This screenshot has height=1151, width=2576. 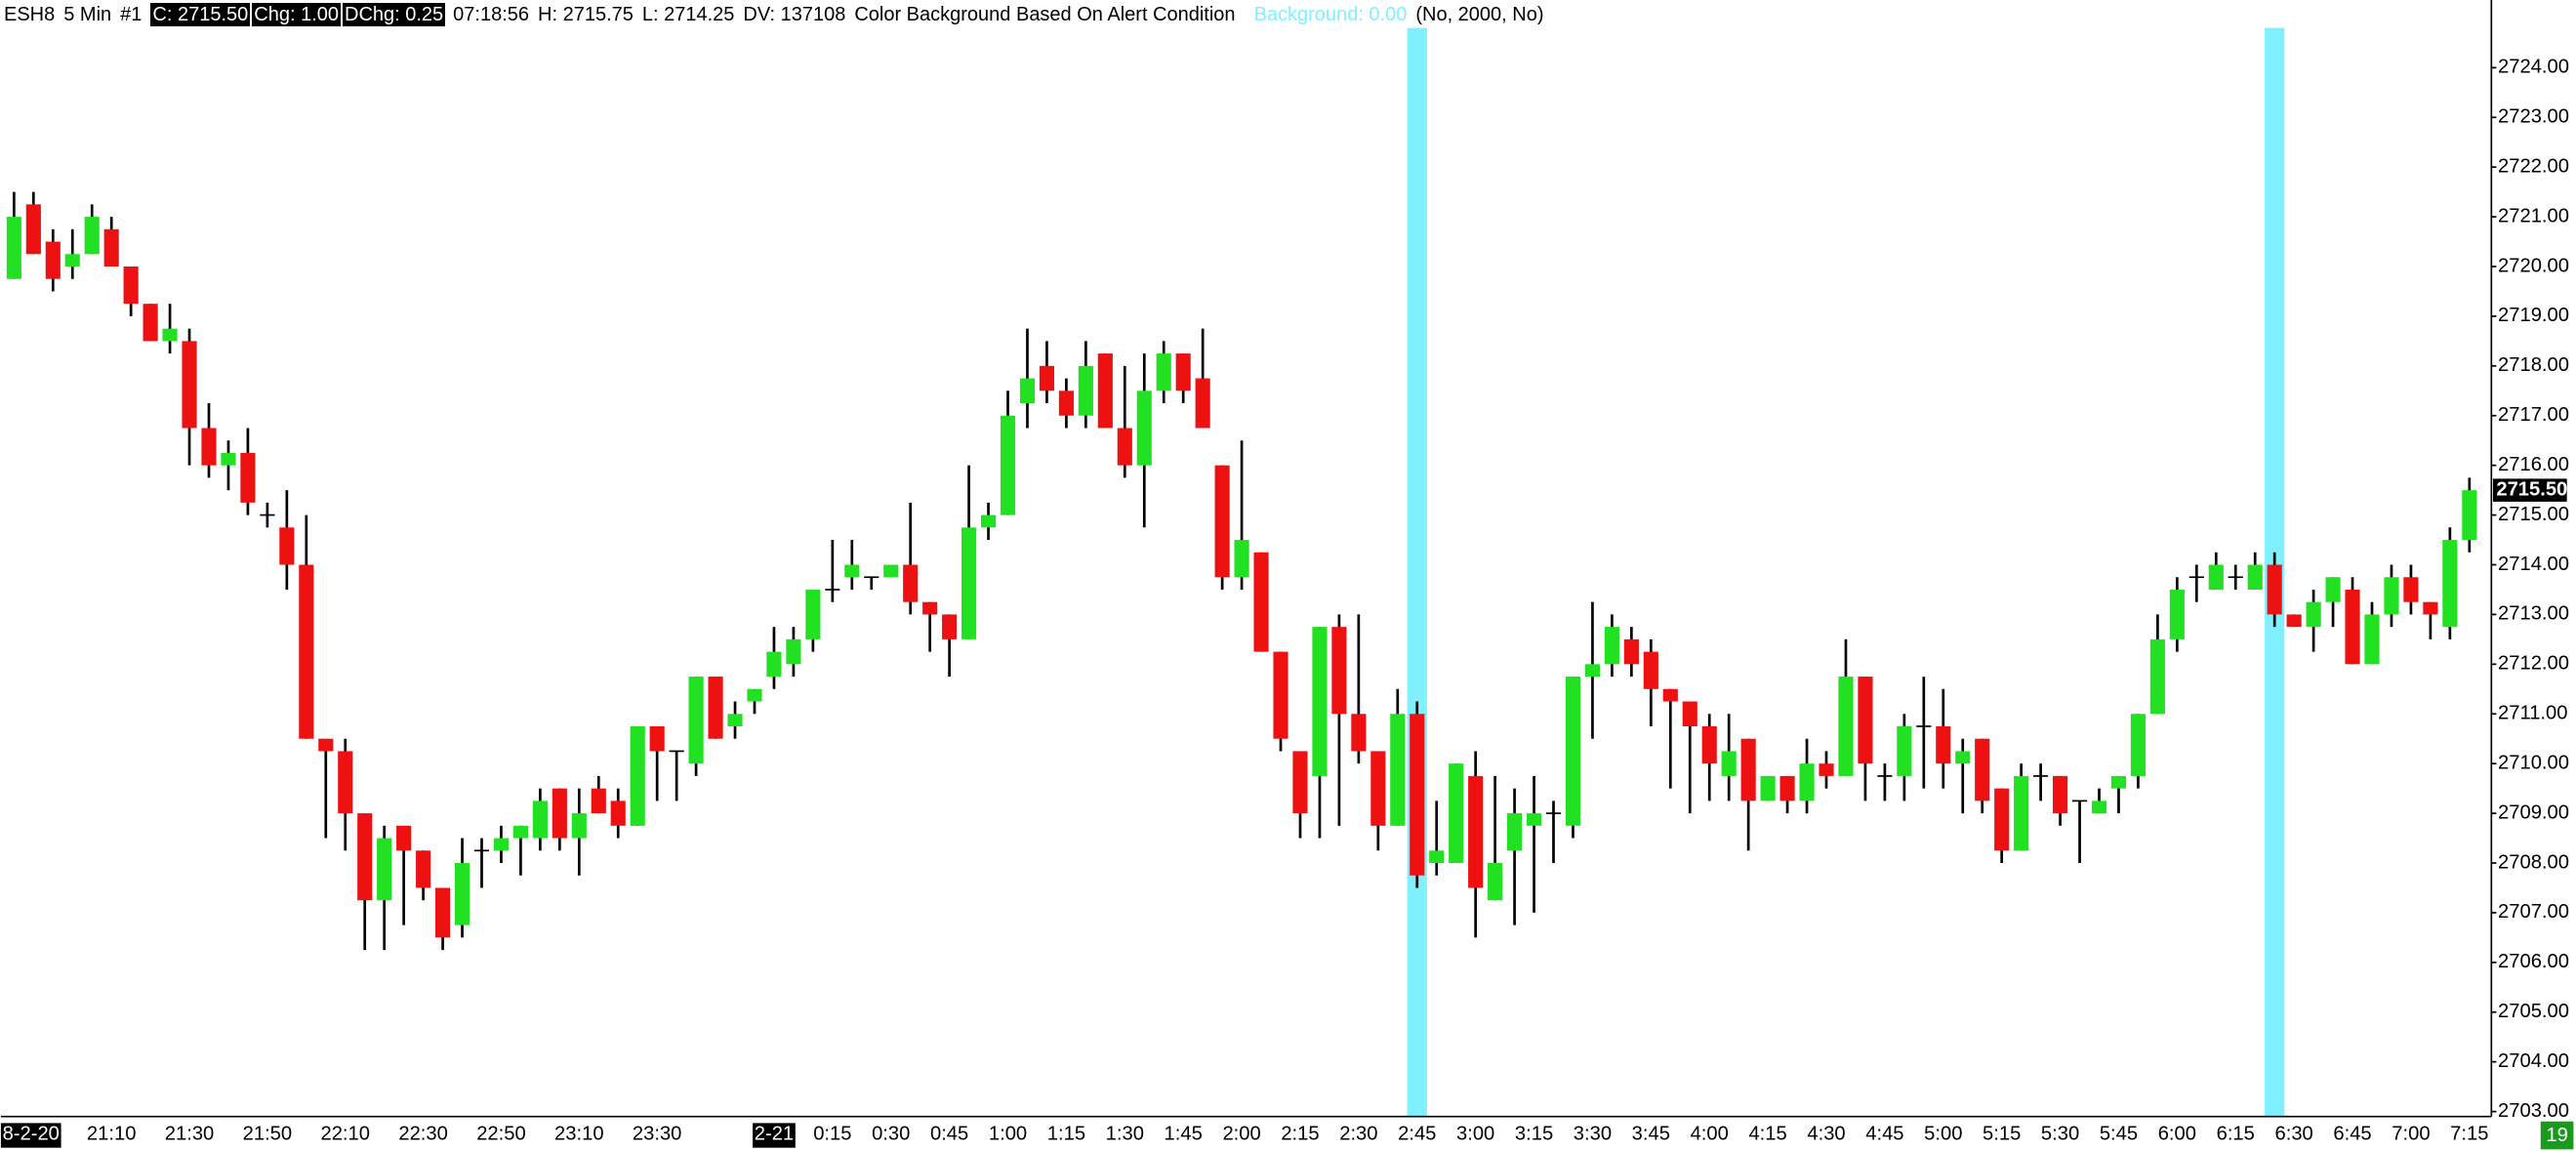 I want to click on close-value: C: 2715.50, so click(x=200, y=14).